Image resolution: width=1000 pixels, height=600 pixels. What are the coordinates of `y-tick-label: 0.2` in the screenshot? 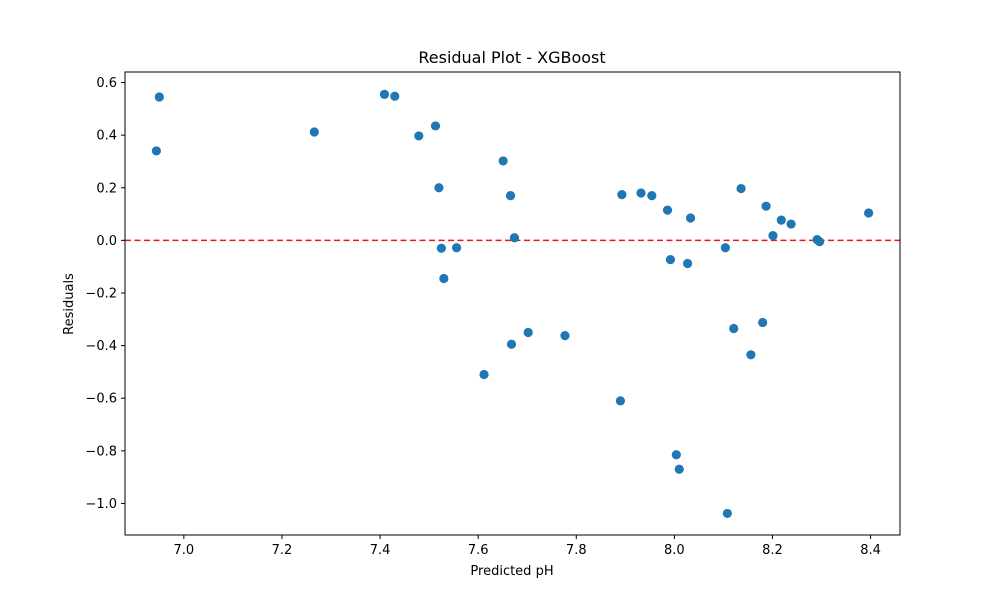 It's located at (106, 188).